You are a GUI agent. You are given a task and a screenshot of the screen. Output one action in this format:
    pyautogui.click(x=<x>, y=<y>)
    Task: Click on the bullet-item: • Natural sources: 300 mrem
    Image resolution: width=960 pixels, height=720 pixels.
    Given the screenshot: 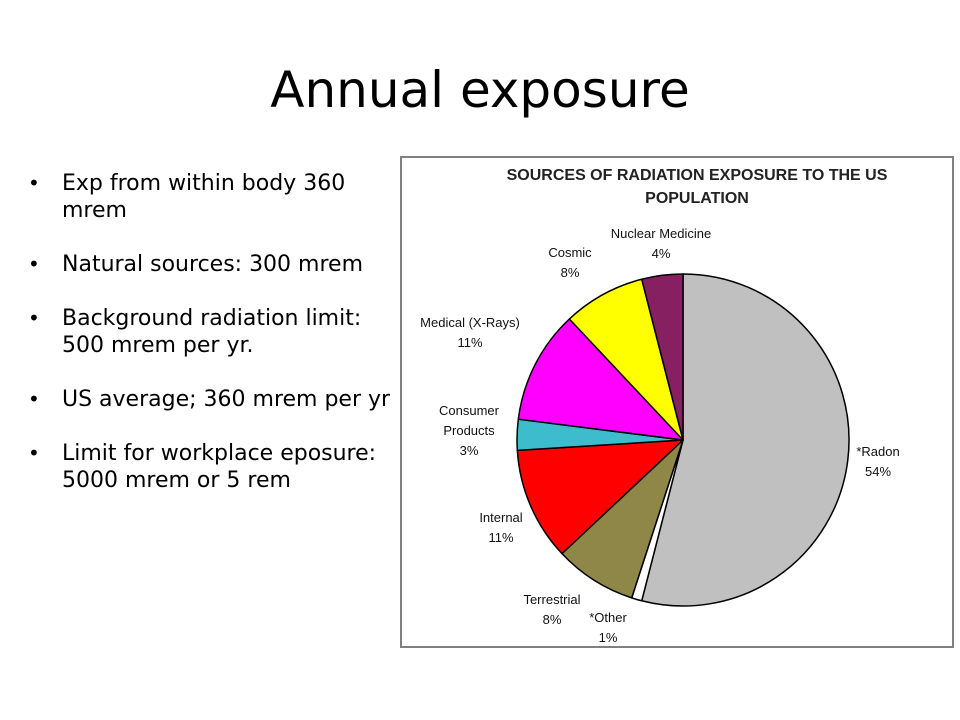 What is the action you would take?
    pyautogui.click(x=212, y=264)
    